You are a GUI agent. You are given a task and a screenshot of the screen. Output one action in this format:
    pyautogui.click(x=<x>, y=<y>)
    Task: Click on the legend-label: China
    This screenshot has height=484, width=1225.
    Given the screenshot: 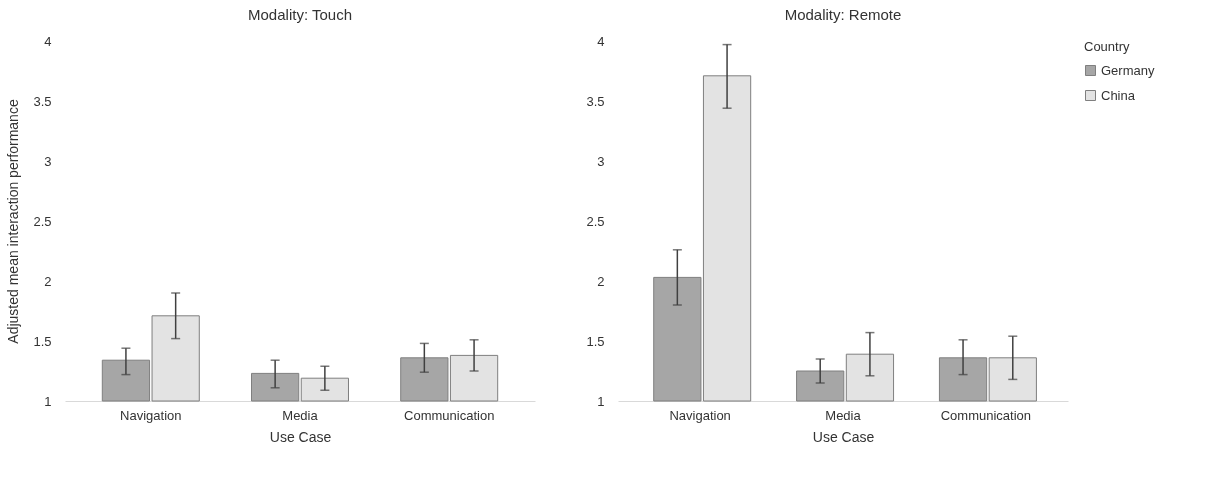 What is the action you would take?
    pyautogui.click(x=1118, y=95)
    